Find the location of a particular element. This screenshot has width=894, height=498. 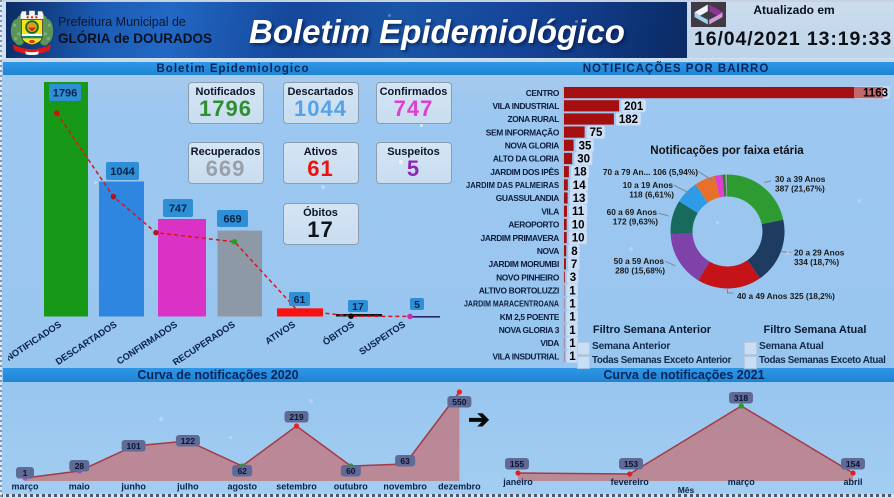

svg-text: 118 (6,61%) is located at coordinates (651, 195).